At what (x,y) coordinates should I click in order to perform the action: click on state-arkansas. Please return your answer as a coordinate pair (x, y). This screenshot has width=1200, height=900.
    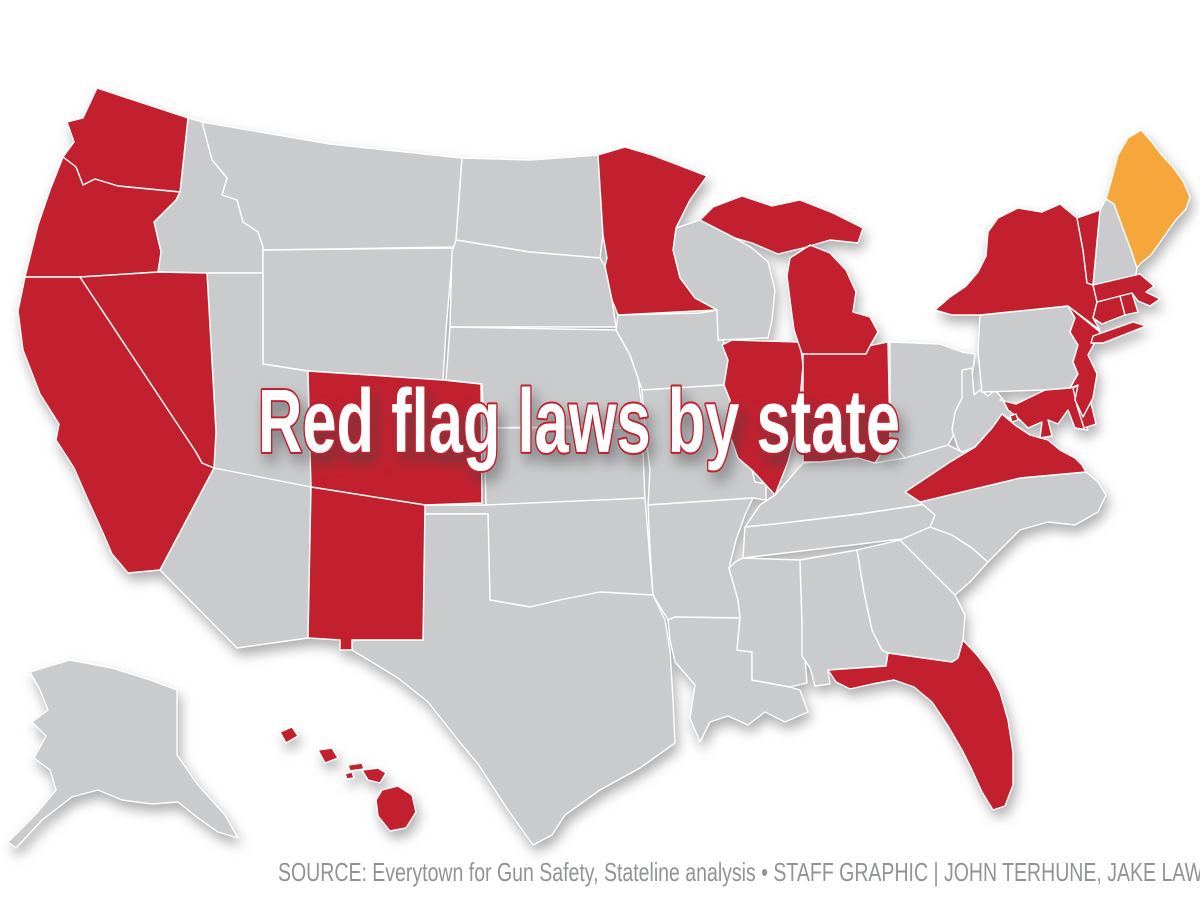
    Looking at the image, I should click on (700, 559).